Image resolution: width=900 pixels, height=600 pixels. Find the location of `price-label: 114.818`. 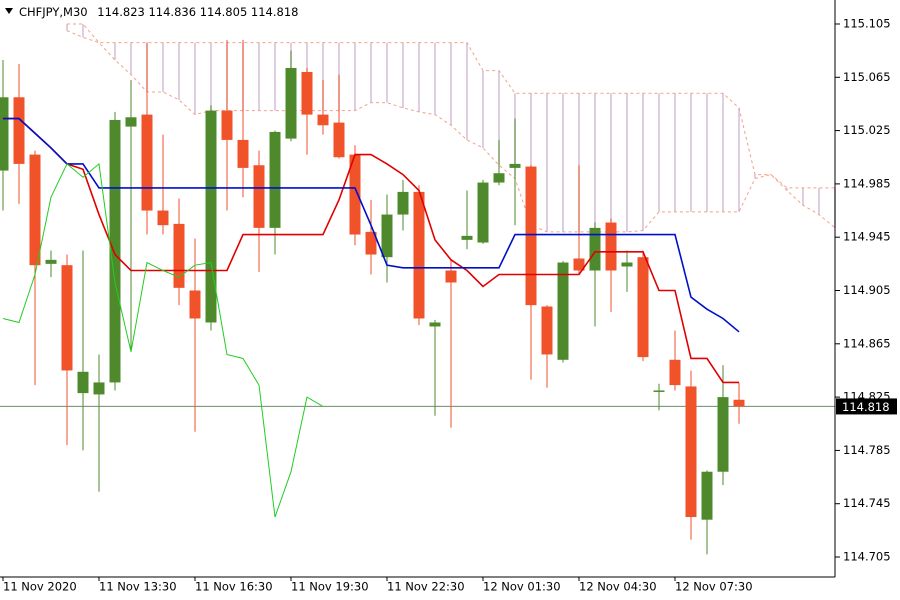

price-label: 114.818 is located at coordinates (866, 407).